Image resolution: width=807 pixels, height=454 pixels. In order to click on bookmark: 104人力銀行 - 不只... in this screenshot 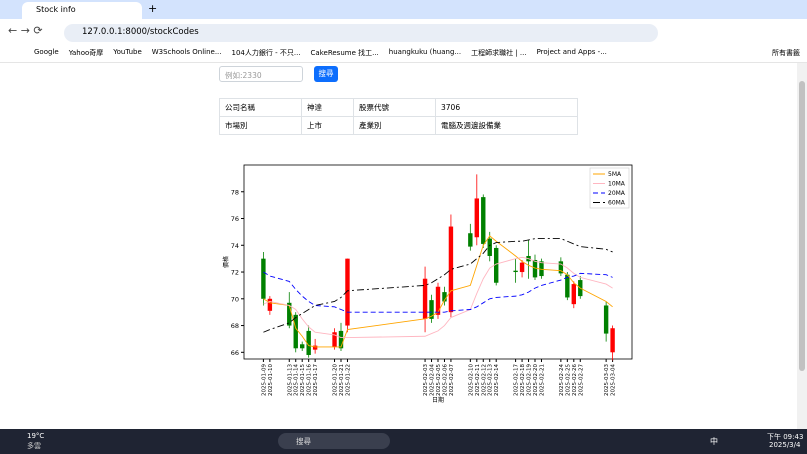, I will do `click(266, 53)`.